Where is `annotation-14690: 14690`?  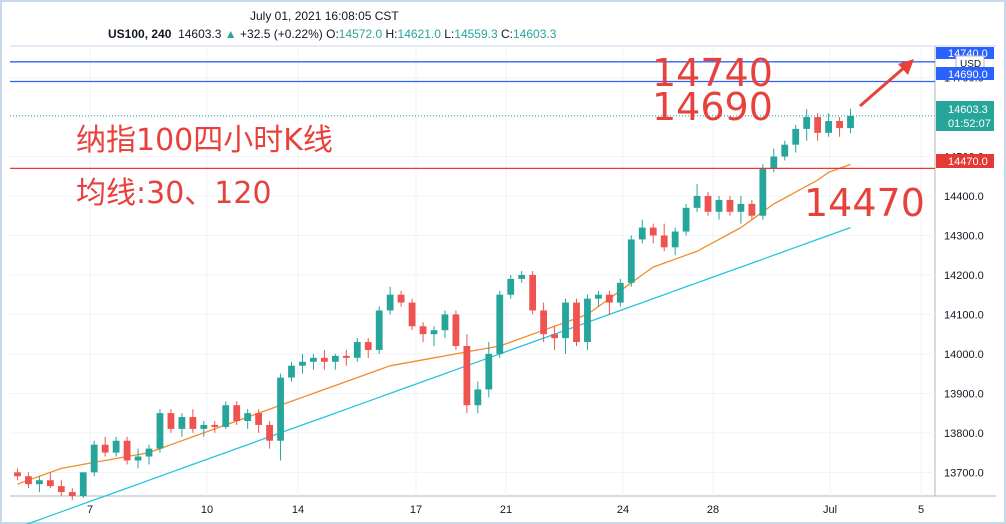
annotation-14690: 14690 is located at coordinates (712, 107).